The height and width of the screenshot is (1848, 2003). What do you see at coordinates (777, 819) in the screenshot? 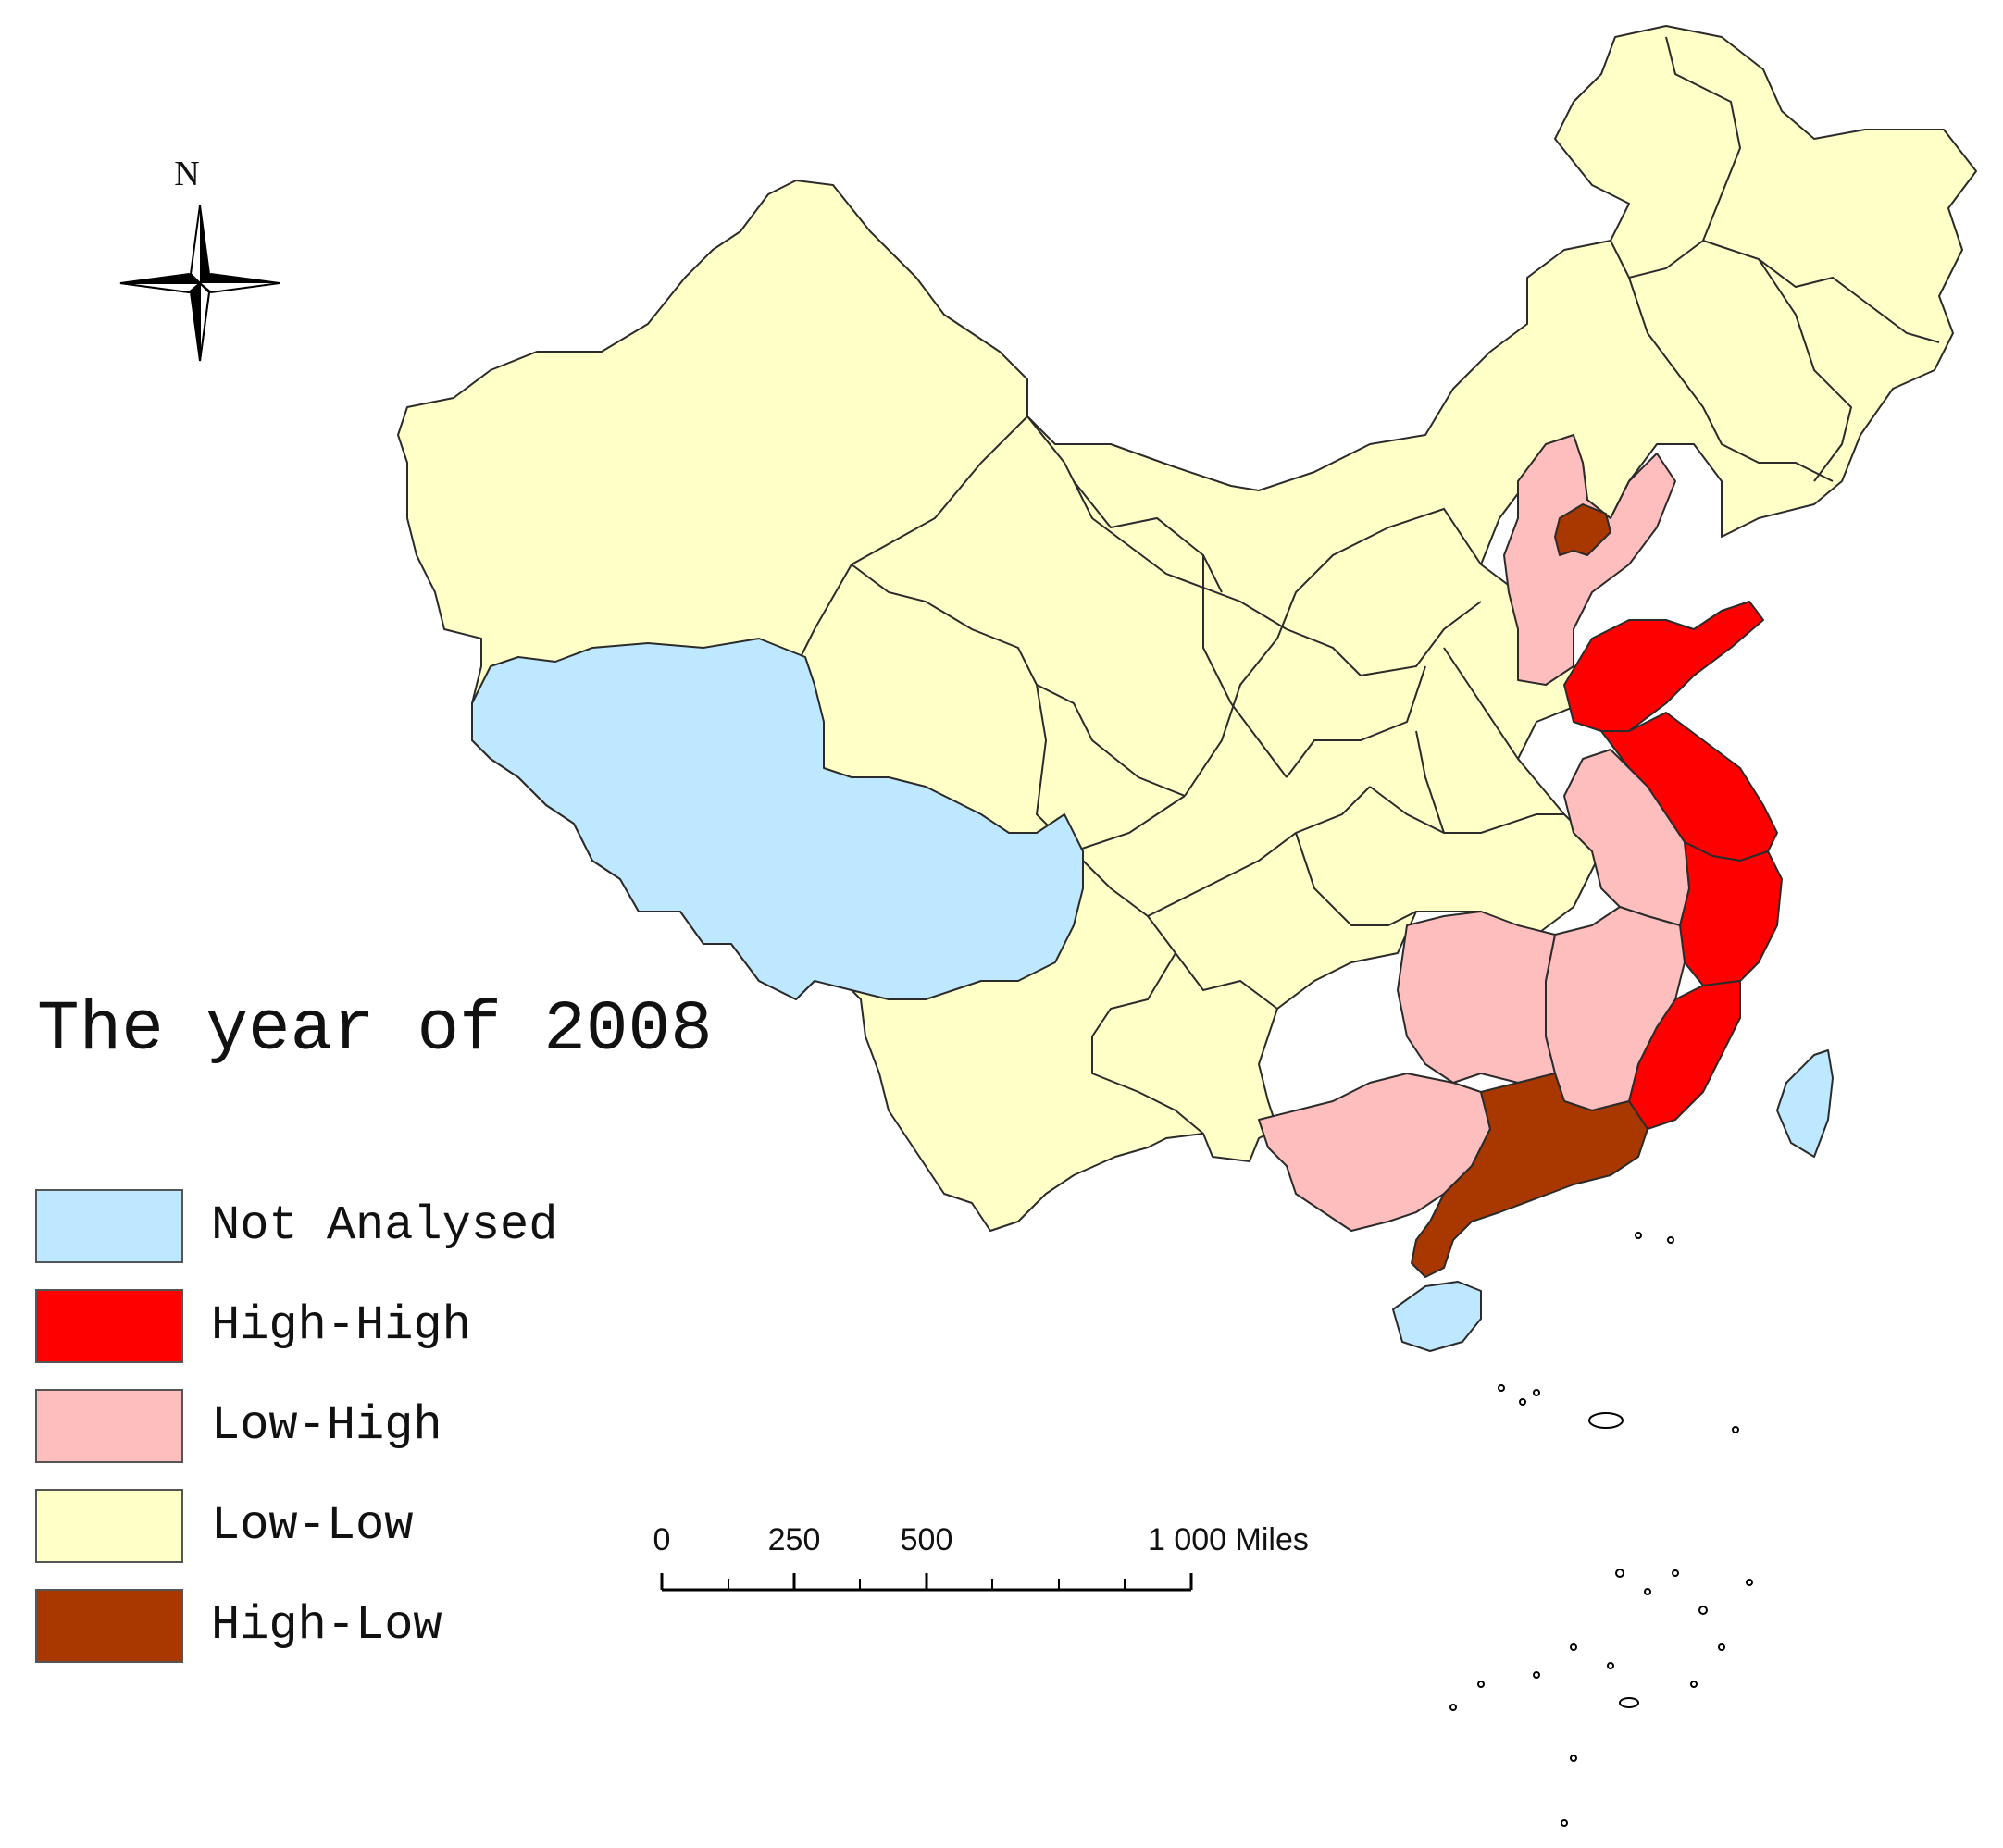
I see `region-not-analysed-tibet` at bounding box center [777, 819].